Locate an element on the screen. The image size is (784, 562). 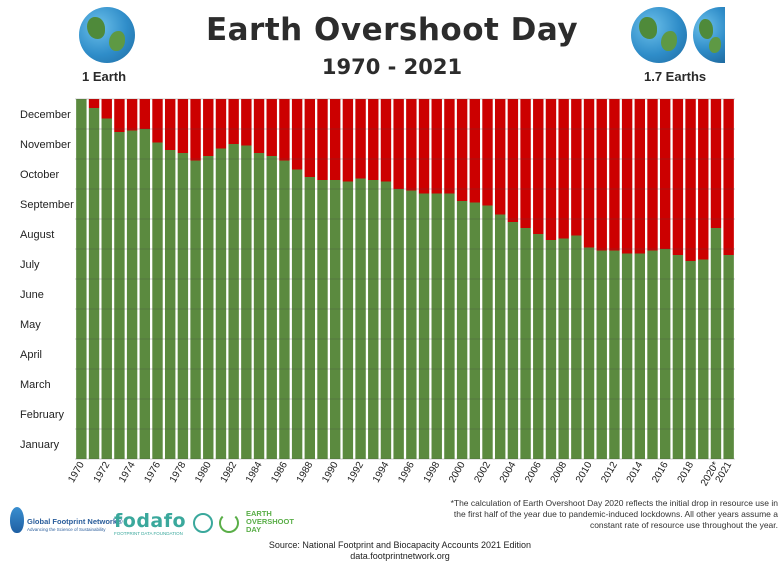
x-tick-label: 1974 is located at coordinates (127, 472).